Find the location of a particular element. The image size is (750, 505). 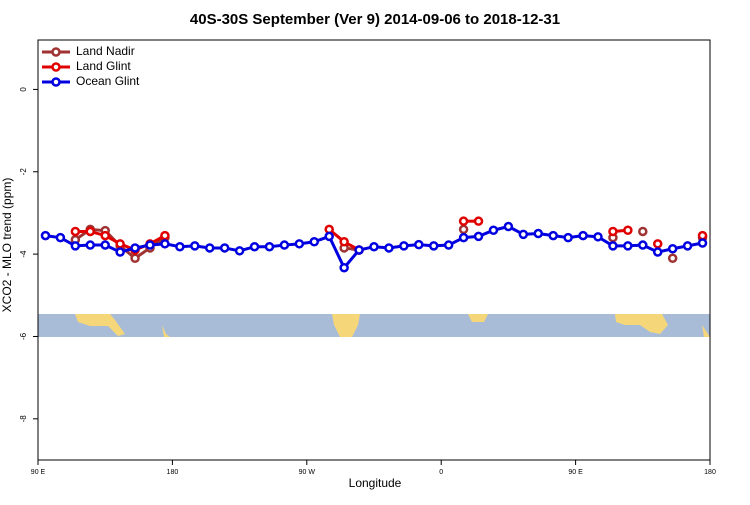

y-tick-label: -4 is located at coordinates (23, 254).